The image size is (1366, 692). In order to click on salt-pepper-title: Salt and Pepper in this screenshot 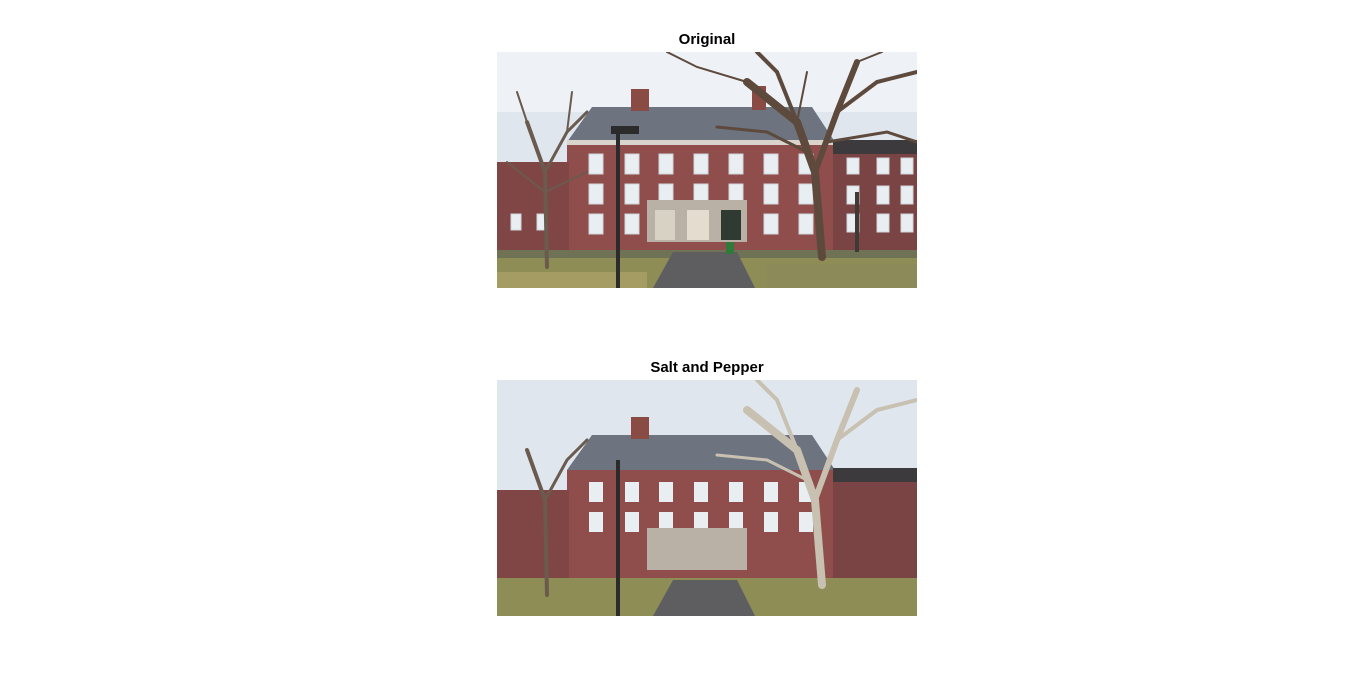, I will do `click(707, 367)`.